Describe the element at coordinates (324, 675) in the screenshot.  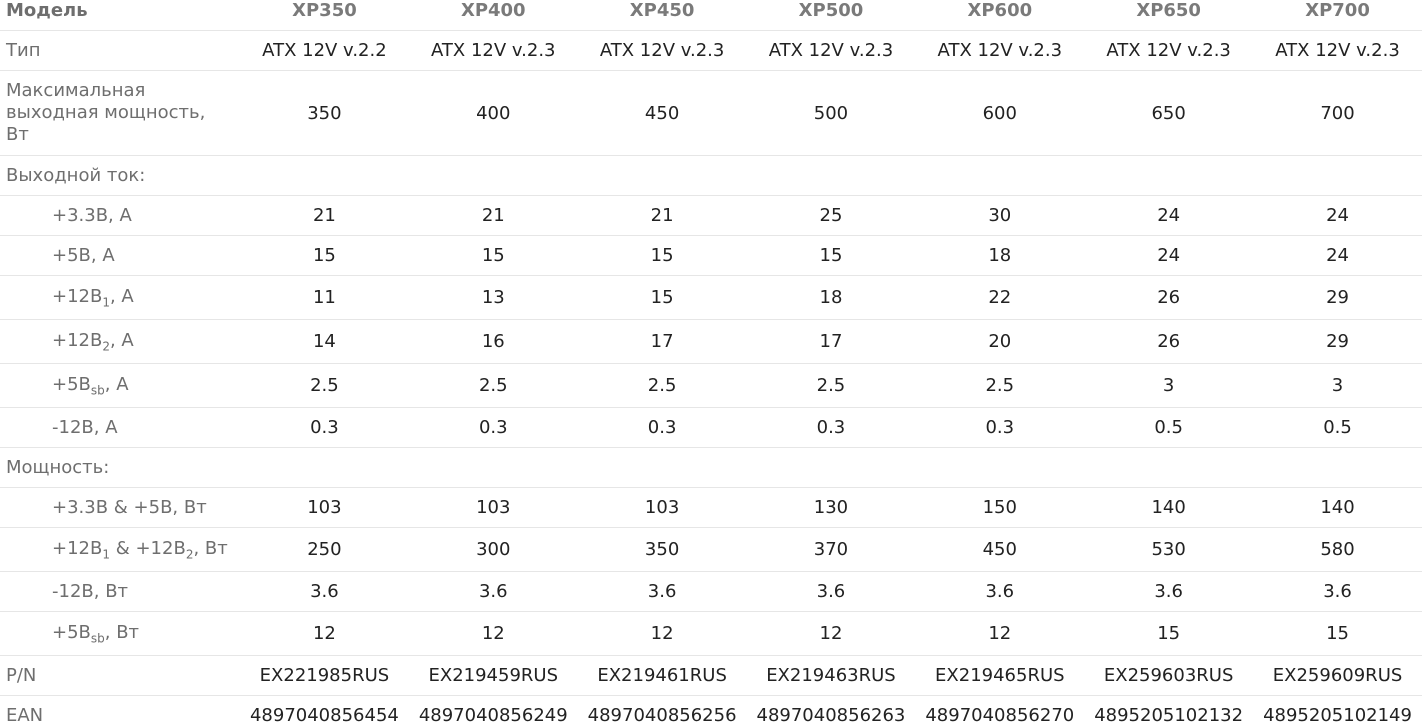
I see `cell: EX221985RUS` at that location.